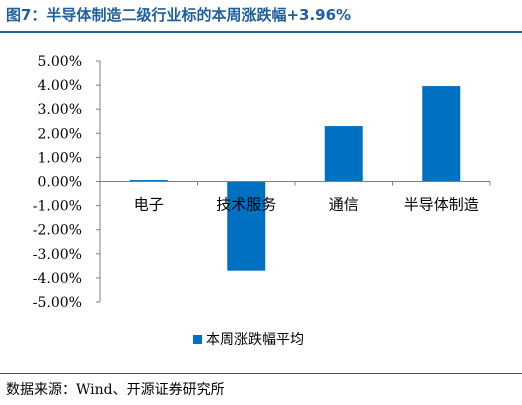  What do you see at coordinates (57, 279) in the screenshot?
I see `y-tick-label: -4.00%` at bounding box center [57, 279].